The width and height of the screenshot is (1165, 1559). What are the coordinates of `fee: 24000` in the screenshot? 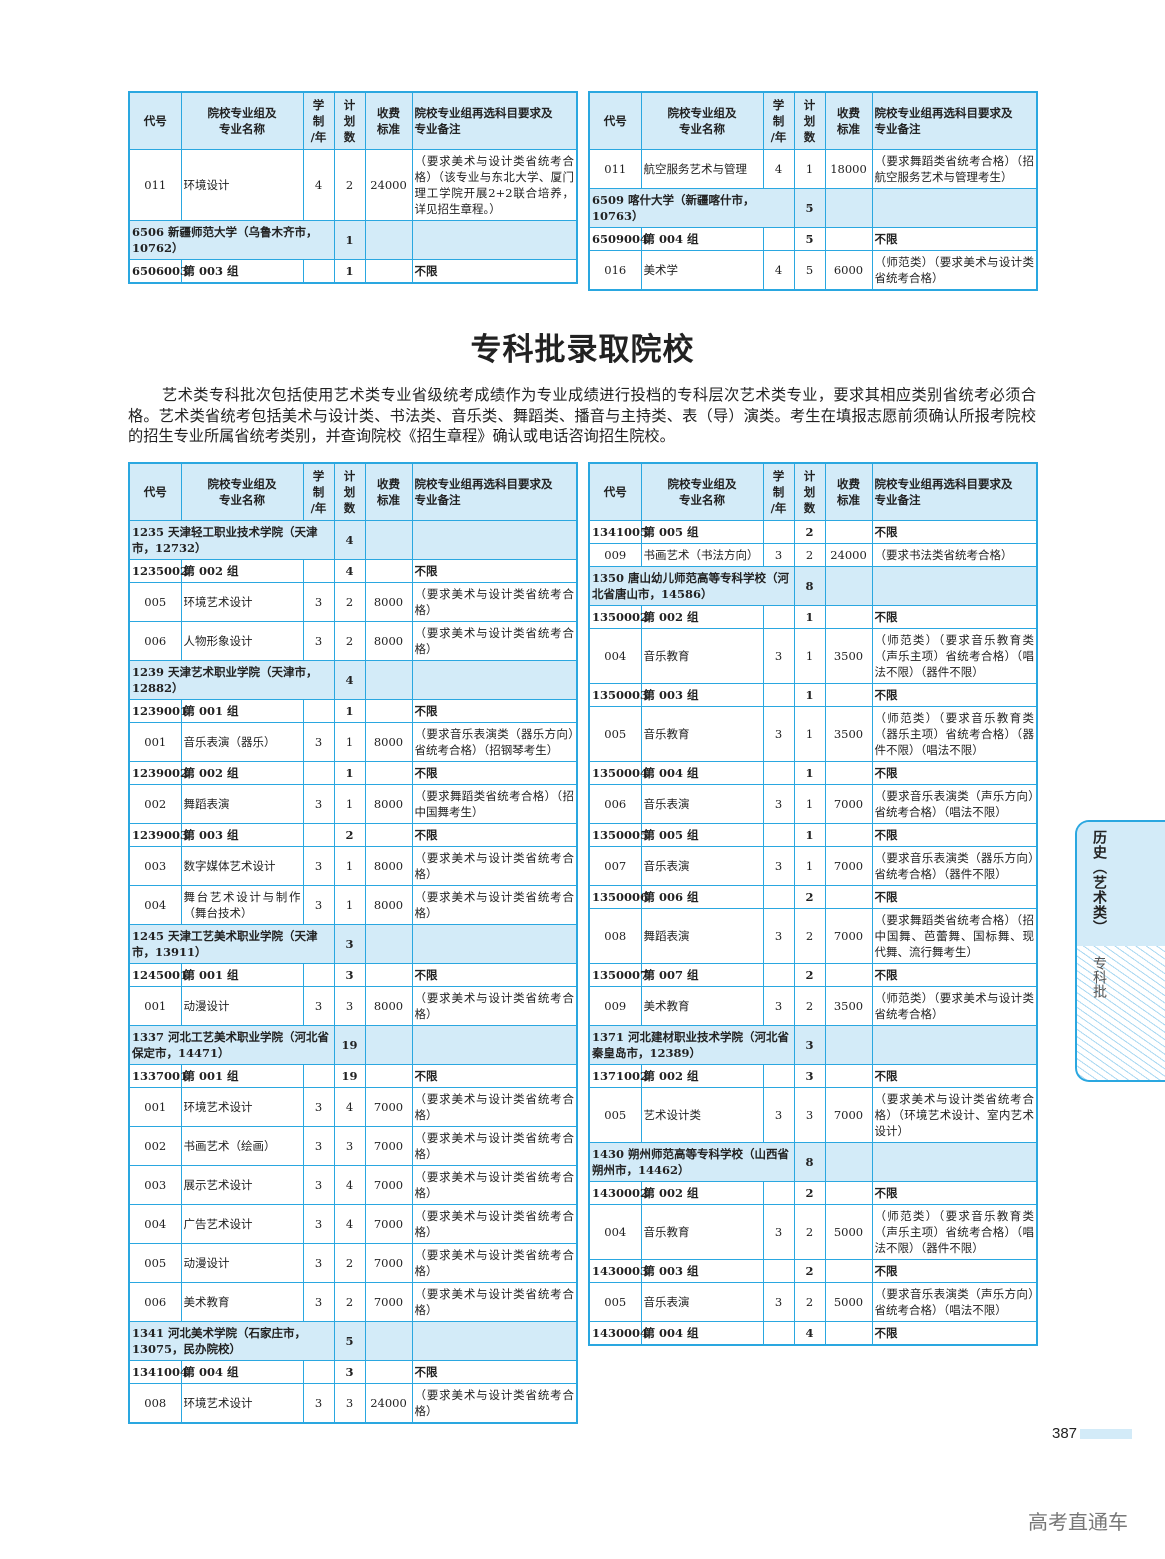 It's located at (848, 554).